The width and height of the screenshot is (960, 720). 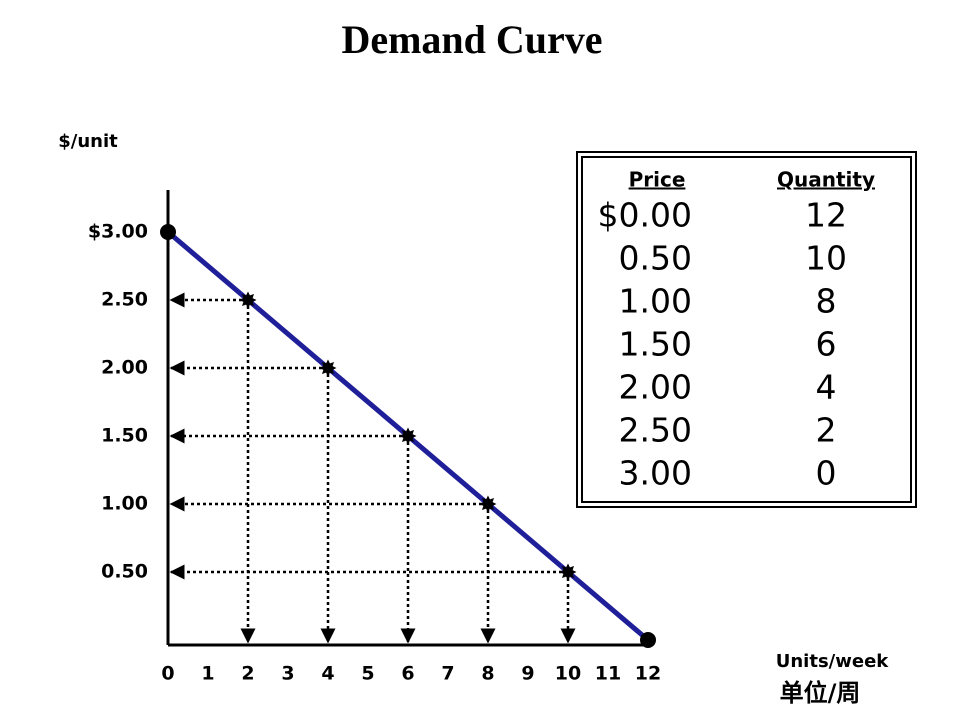 What do you see at coordinates (247, 674) in the screenshot?
I see `x-tick-label: 2` at bounding box center [247, 674].